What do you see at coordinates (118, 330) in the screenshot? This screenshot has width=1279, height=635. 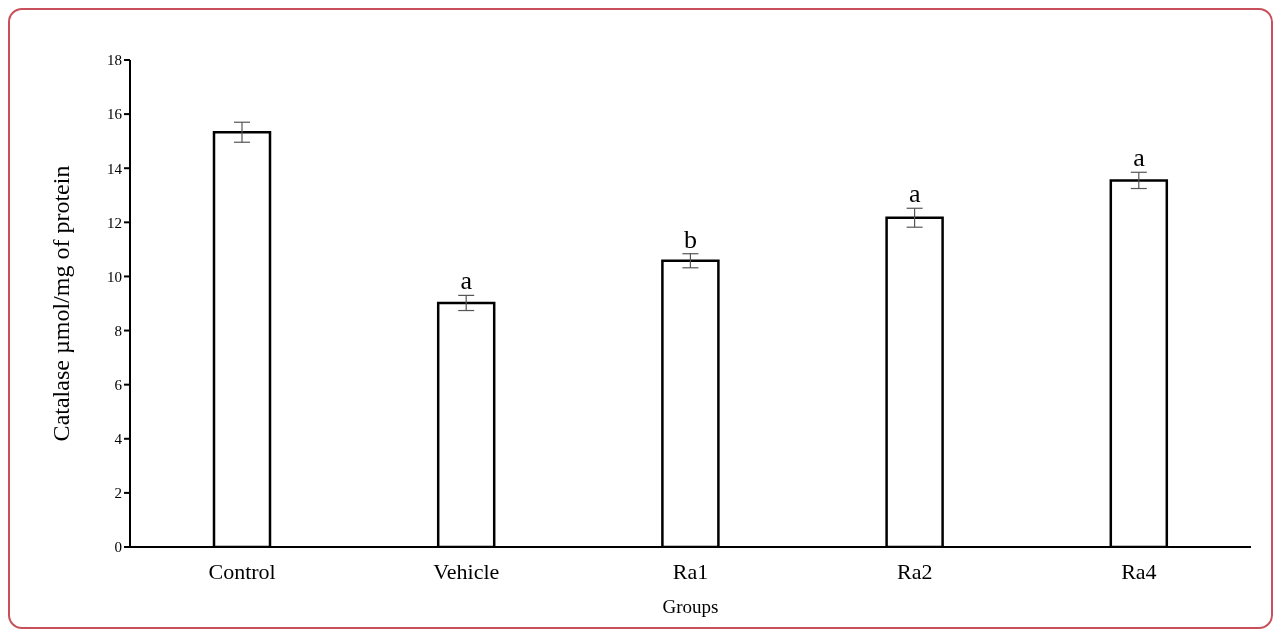 I see `y-tick-label: 8` at bounding box center [118, 330].